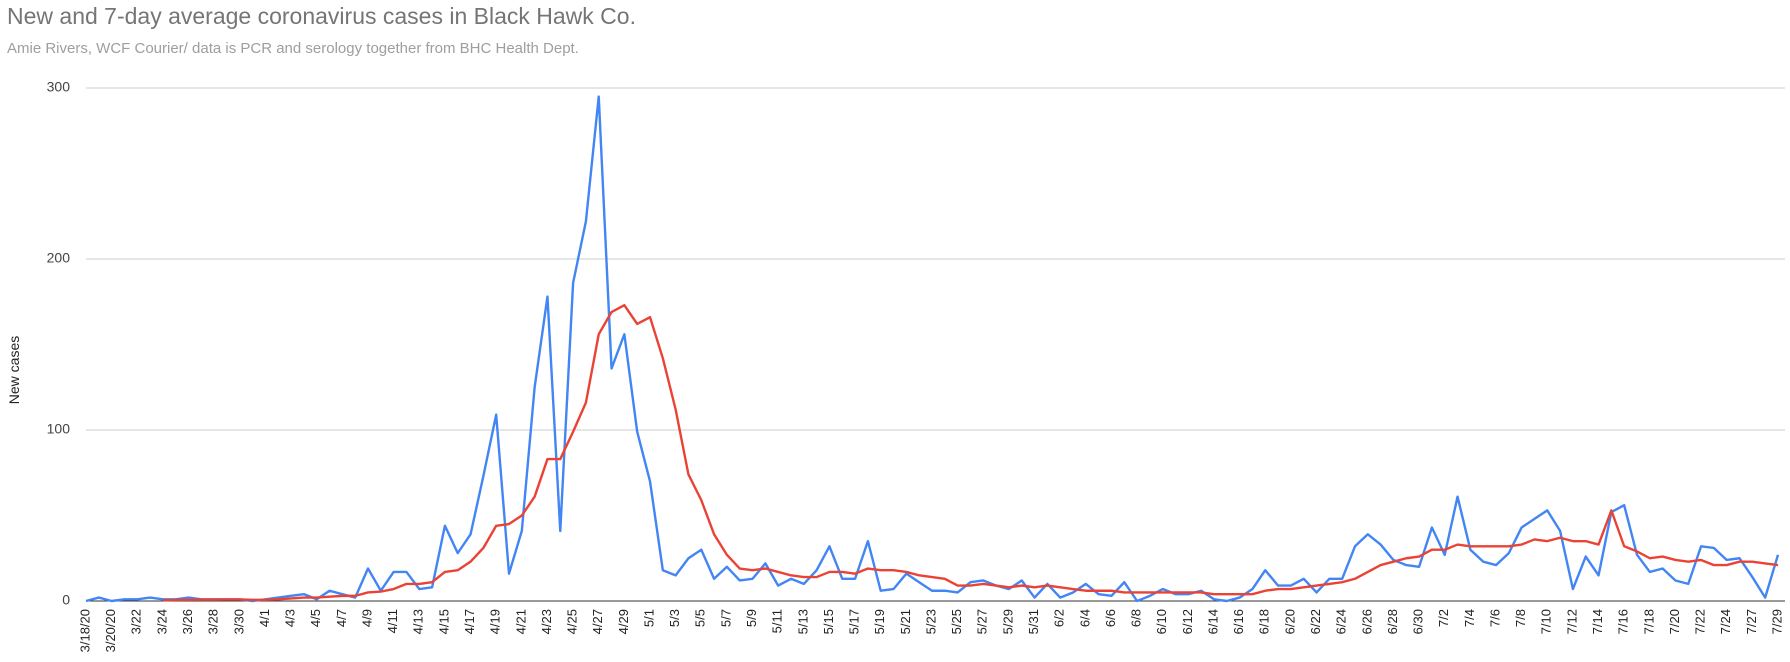 The image size is (1790, 662). What do you see at coordinates (418, 621) in the screenshot?
I see `x-tick-label: 4/13` at bounding box center [418, 621].